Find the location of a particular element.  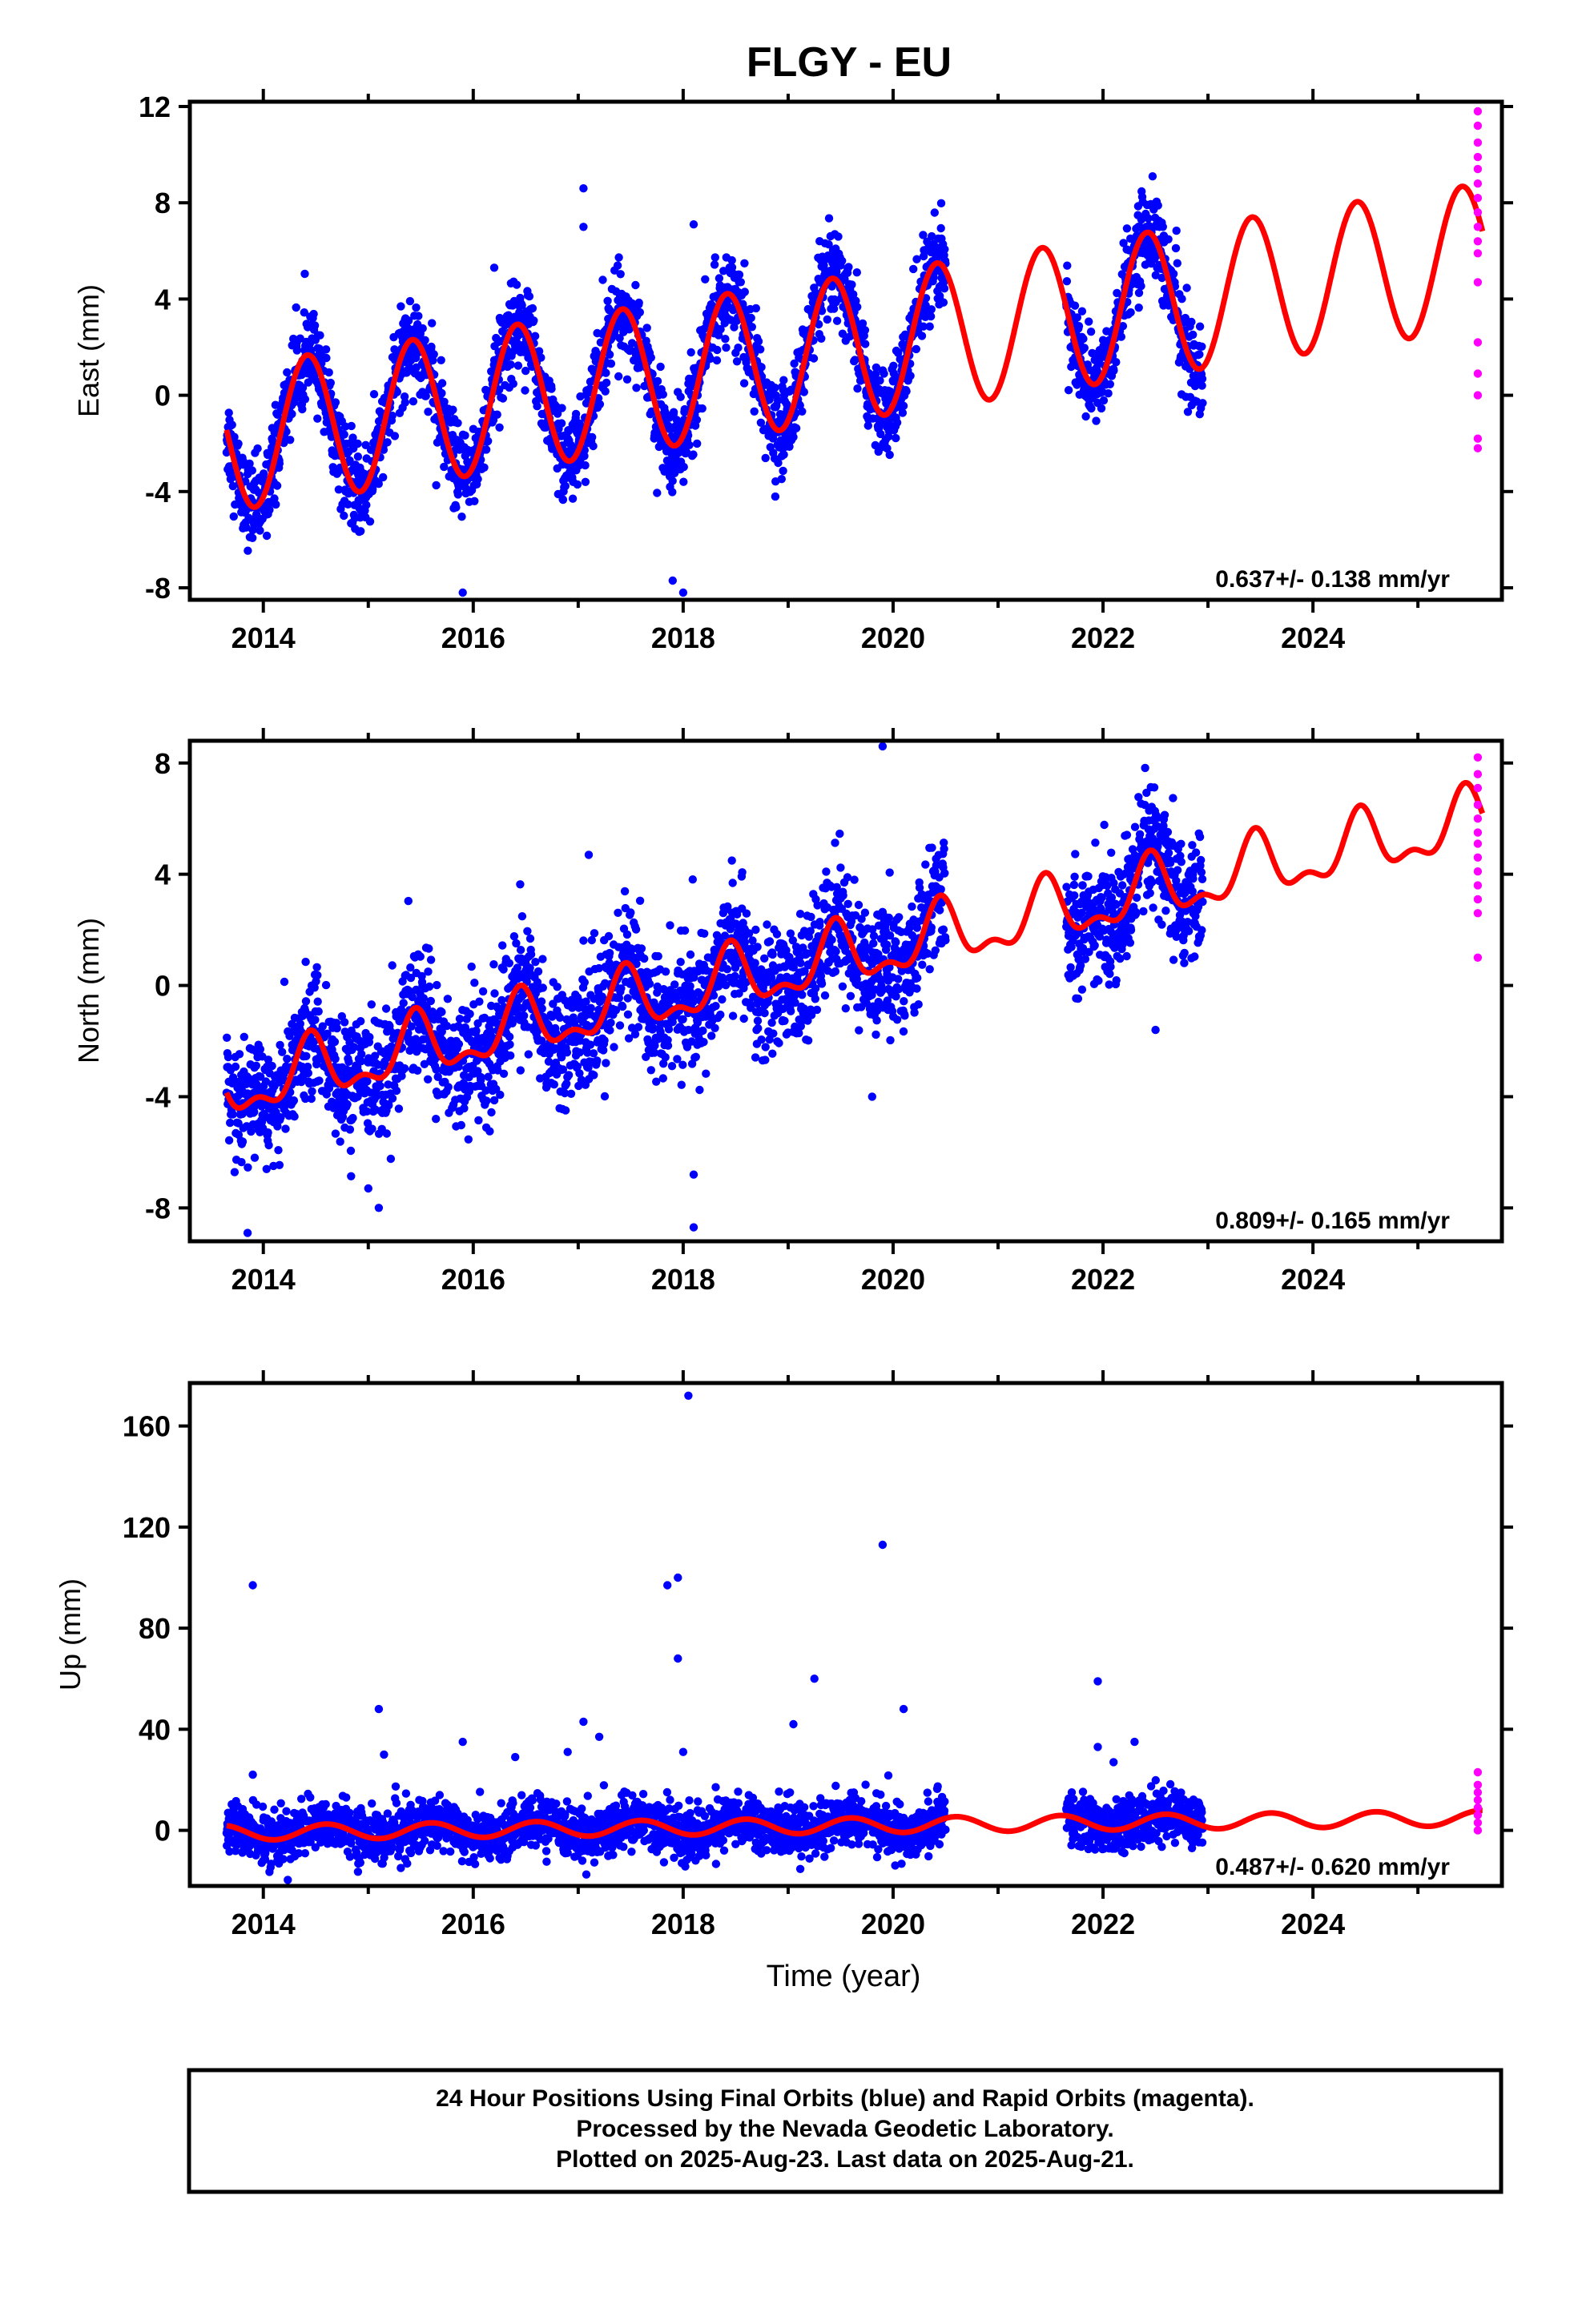

figure-title: FLGY - EU is located at coordinates (849, 62).